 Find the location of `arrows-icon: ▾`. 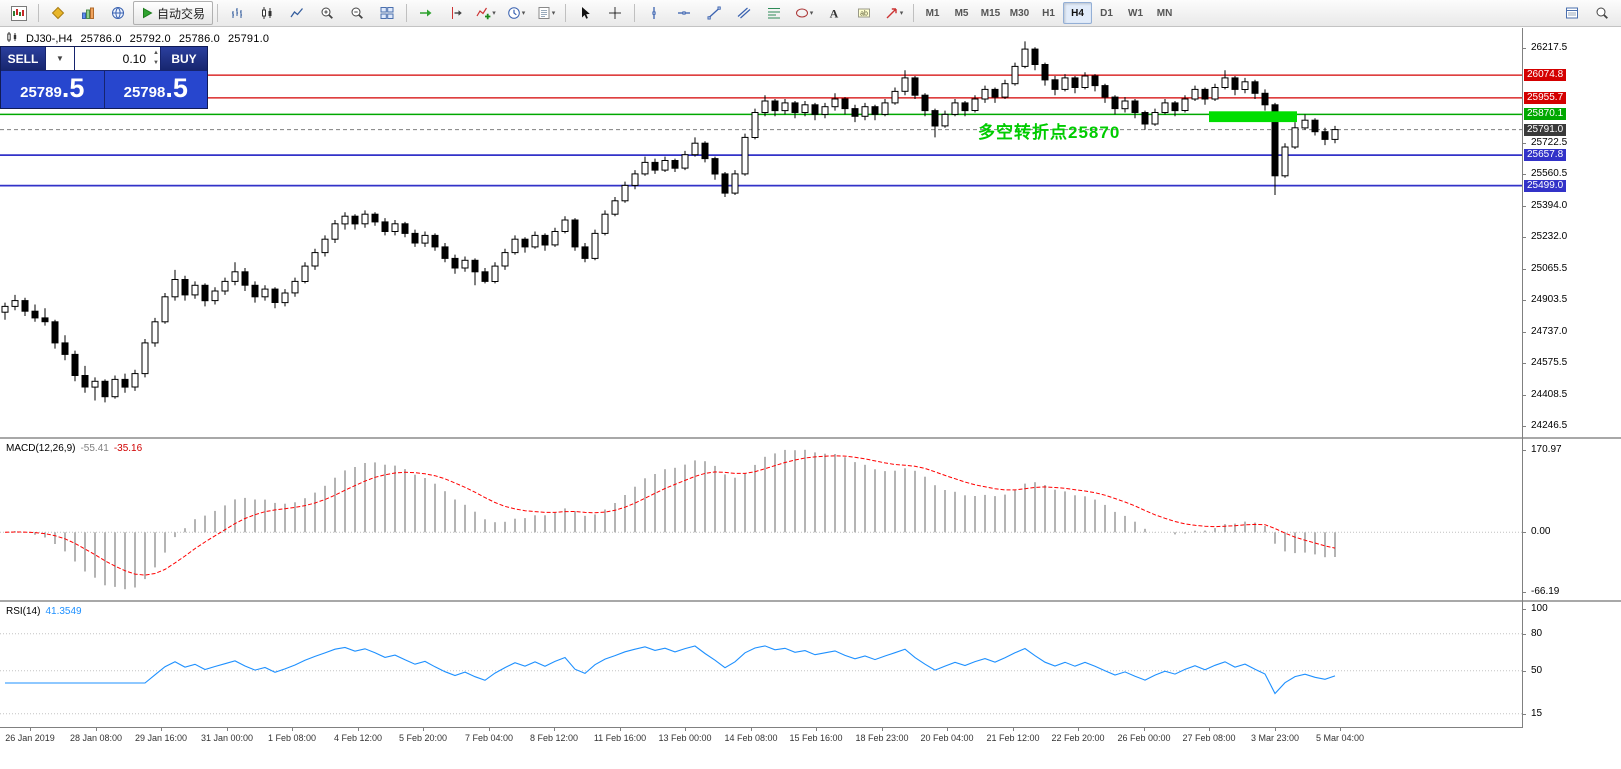

arrows-icon: ▾ is located at coordinates (894, 13).